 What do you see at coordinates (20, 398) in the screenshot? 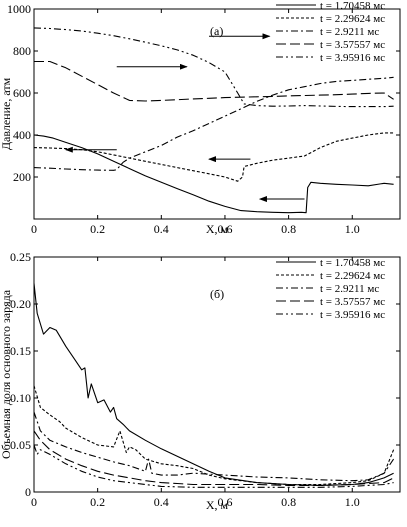
I see `panel-b-y-tick-label: 0.10` at bounding box center [20, 398].